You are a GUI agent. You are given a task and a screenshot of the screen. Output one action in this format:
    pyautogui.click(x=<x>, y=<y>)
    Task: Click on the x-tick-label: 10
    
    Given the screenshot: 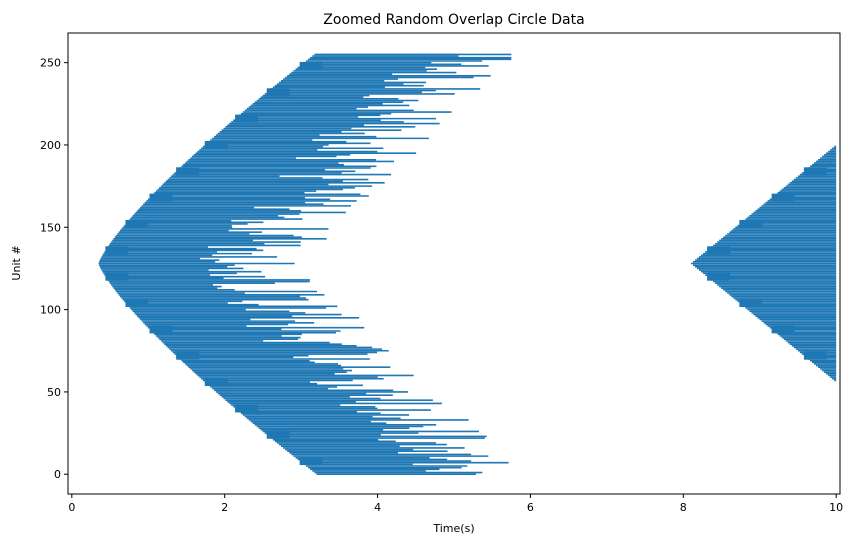 What is the action you would take?
    pyautogui.click(x=836, y=507)
    